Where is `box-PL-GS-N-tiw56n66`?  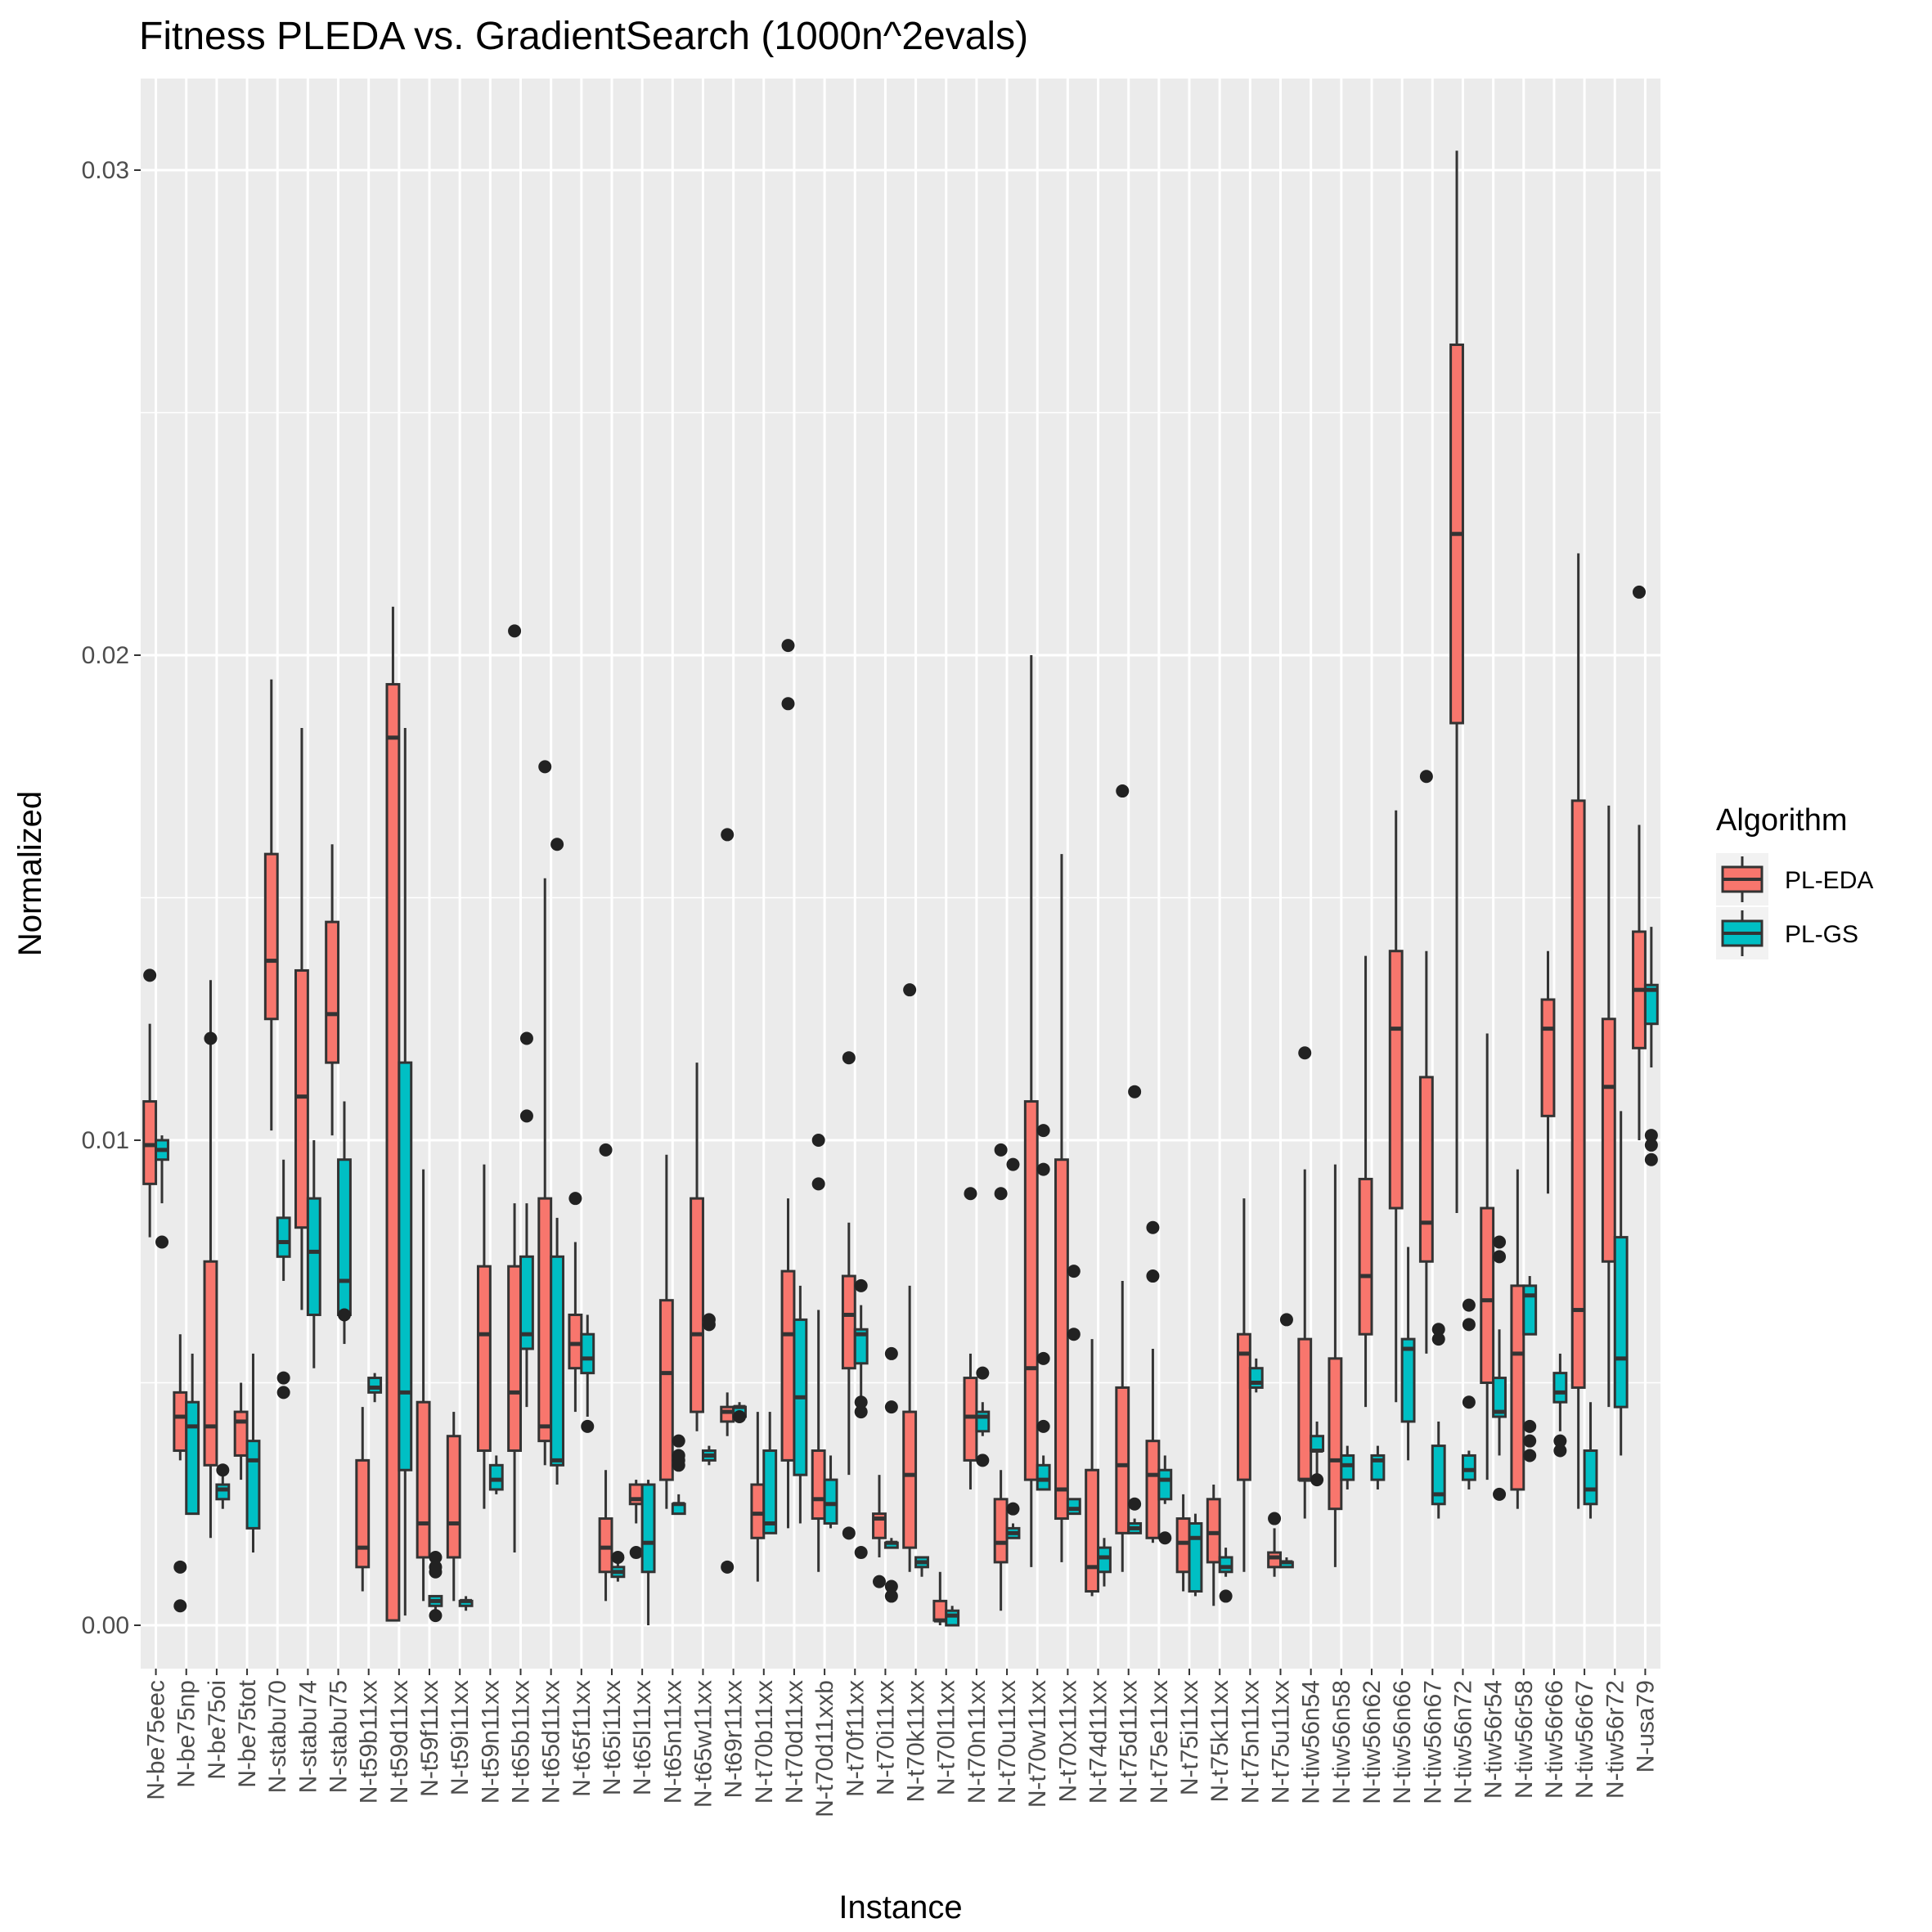
box-PL-GS-N-tiw56n66 is located at coordinates (1408, 1354).